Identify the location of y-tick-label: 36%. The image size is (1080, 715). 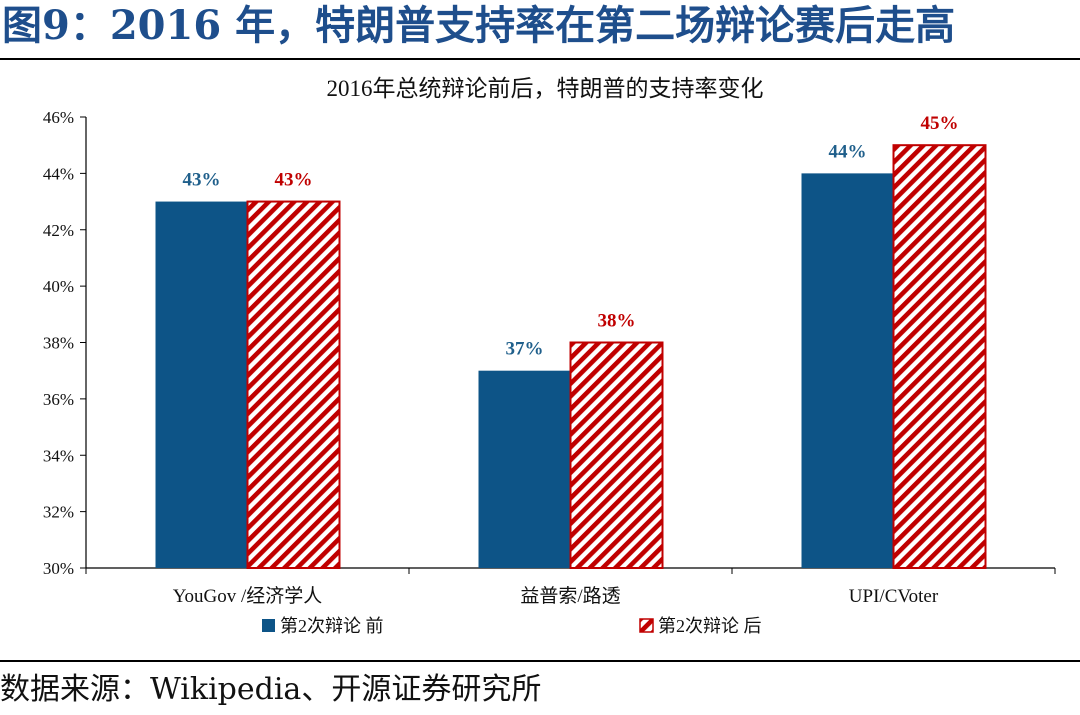
(58, 399).